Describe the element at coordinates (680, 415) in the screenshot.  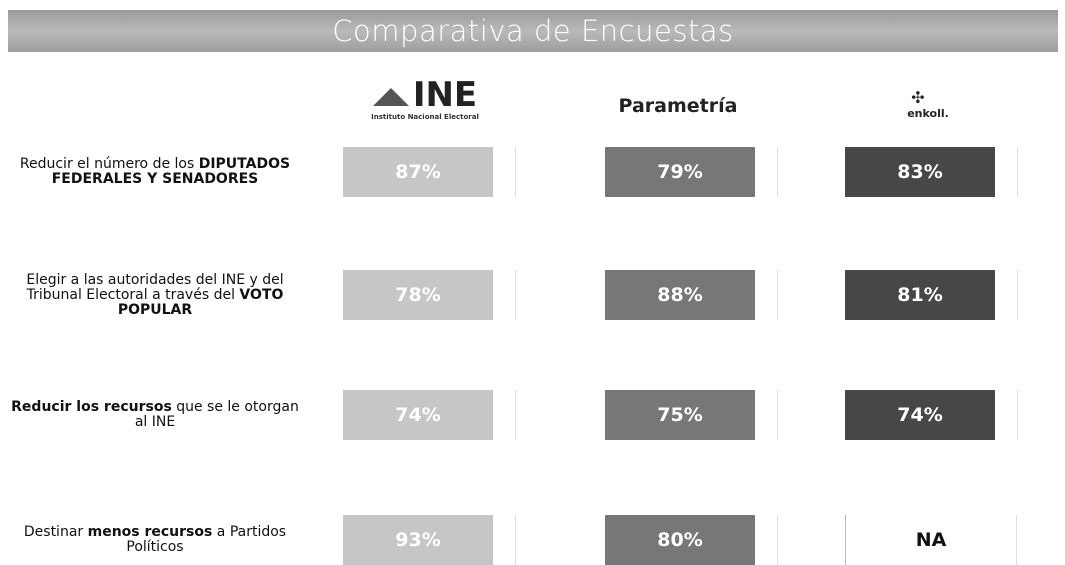
I see `cell: 75%` at that location.